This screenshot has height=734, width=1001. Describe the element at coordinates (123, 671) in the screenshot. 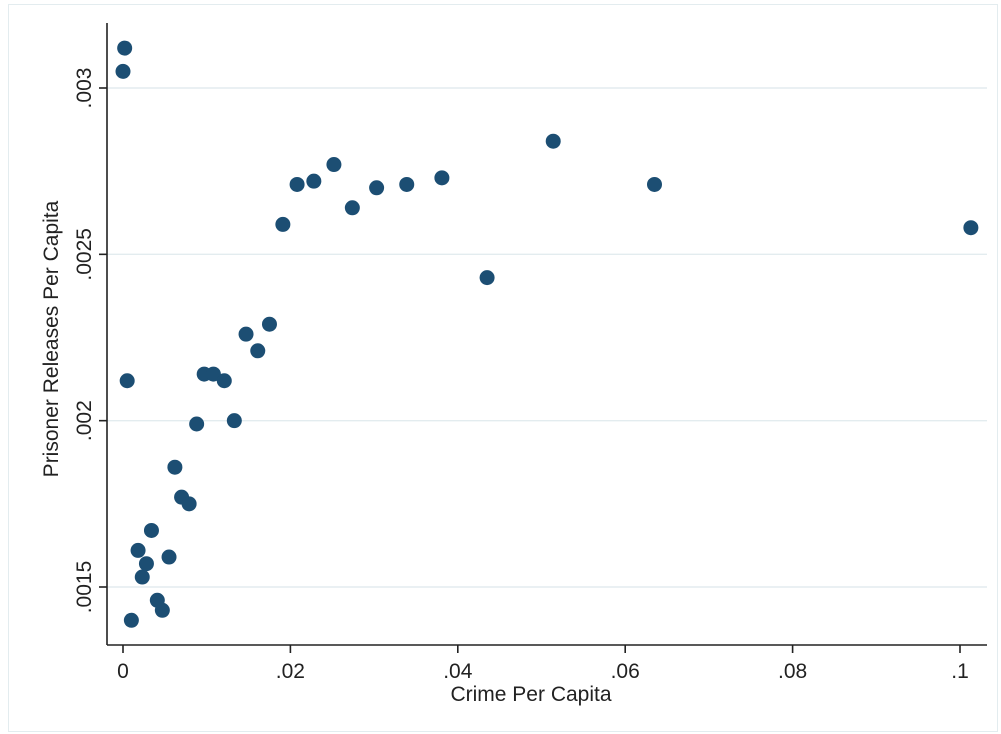

I see `x-tick-label: 0` at that location.